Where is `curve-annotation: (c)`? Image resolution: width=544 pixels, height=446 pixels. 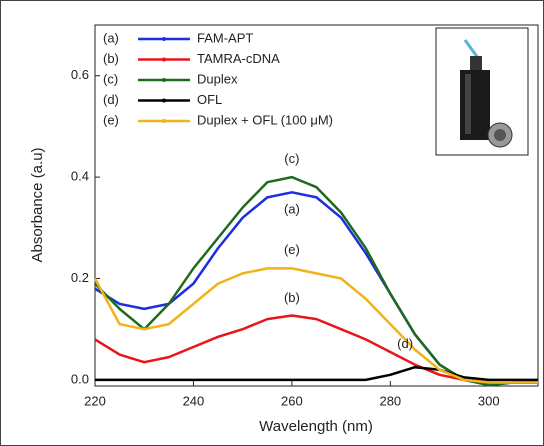 curve-annotation: (c) is located at coordinates (291, 158).